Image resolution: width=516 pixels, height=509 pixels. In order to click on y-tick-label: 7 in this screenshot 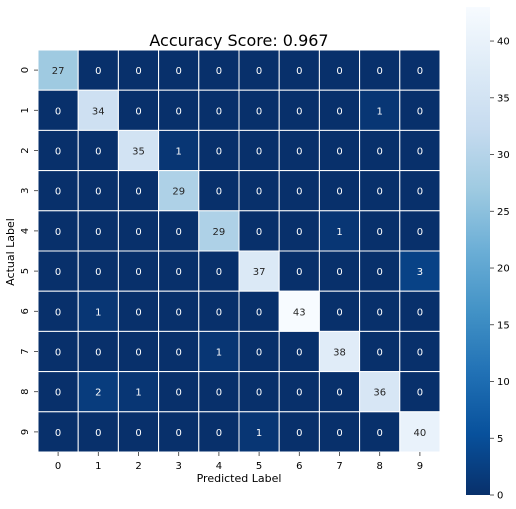, I will do `click(25, 351)`.